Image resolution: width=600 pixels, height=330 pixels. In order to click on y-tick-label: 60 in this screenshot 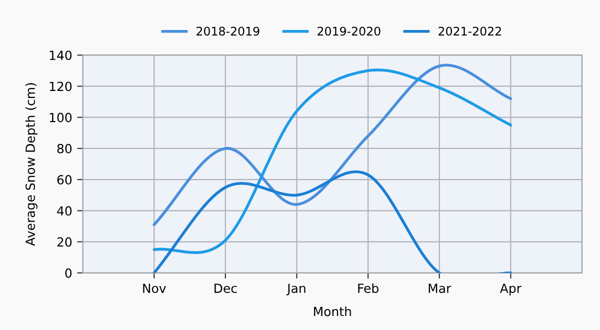, I will do `click(64, 179)`.